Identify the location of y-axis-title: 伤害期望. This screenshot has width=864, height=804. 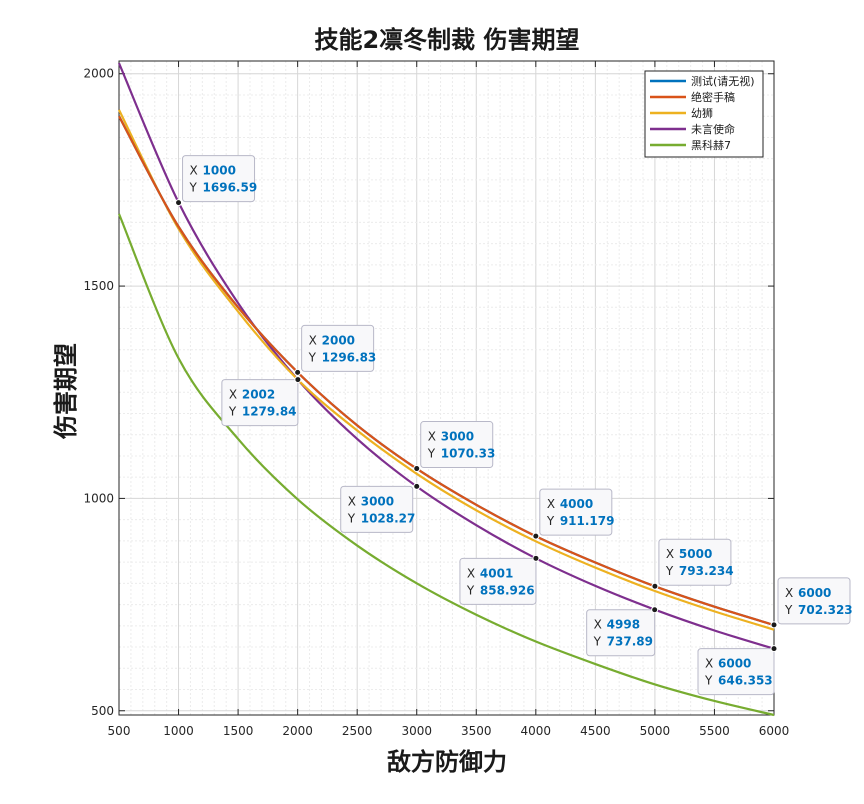
(66, 391).